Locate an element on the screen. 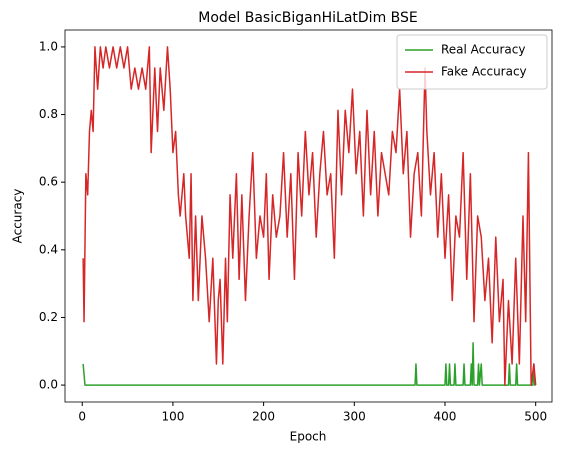 This screenshot has width=567, height=459. line-series is located at coordinates (309, 364).